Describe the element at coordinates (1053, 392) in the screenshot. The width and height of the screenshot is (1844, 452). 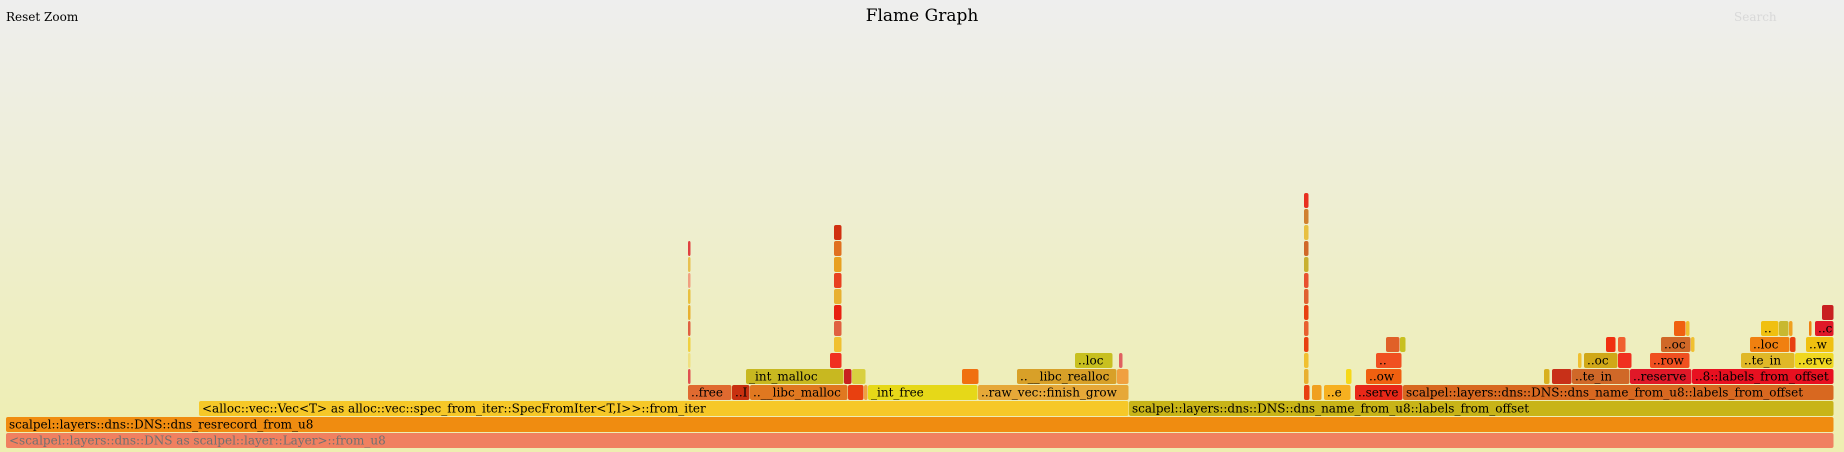
I see `flame-frame: ..raw_vec::finish_grow` at that location.